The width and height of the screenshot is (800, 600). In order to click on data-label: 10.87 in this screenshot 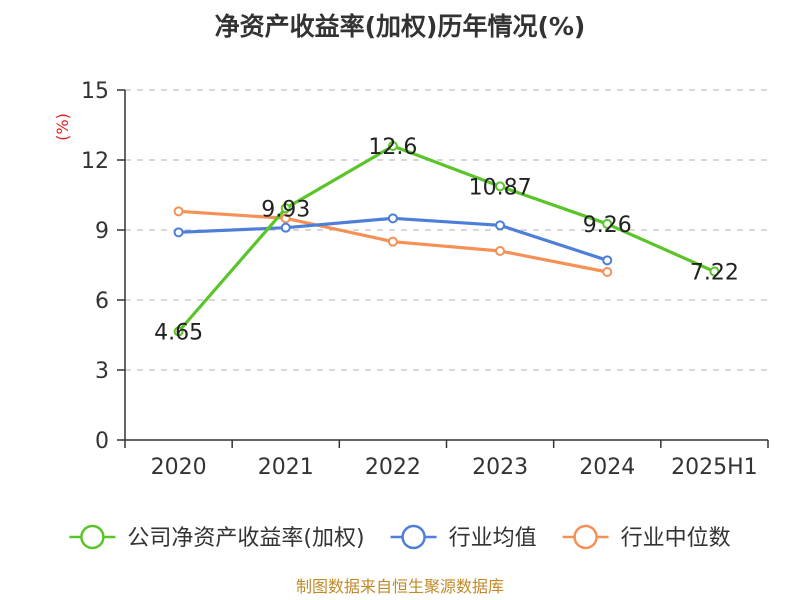, I will do `click(500, 187)`.